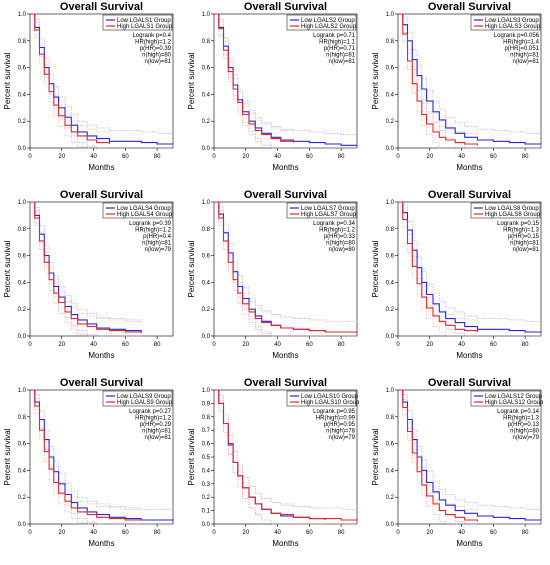 The image size is (550, 565). Describe the element at coordinates (151, 36) in the screenshot. I see `stat-text: Logrank p=0.4` at that location.